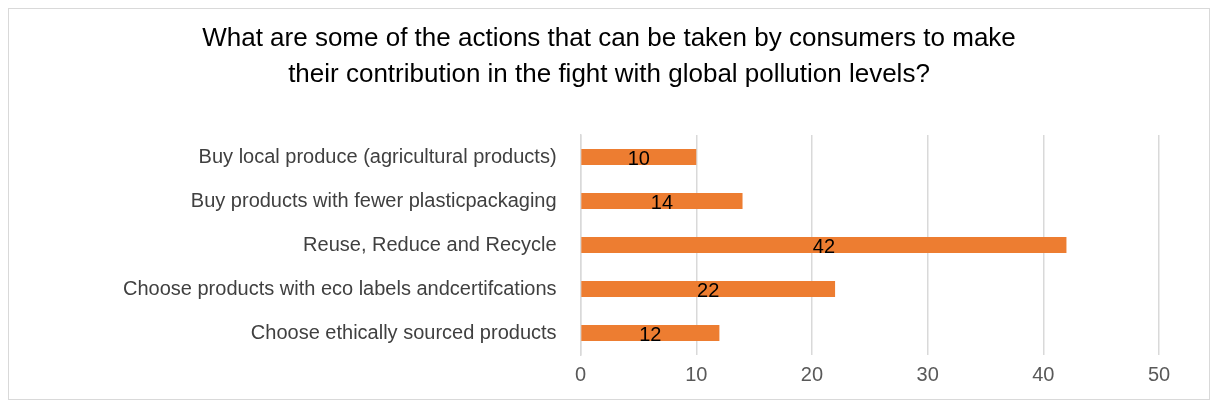 The height and width of the screenshot is (414, 1218). I want to click on y-tick-label: Buy products with fewer plasticpackaging, so click(373, 199).